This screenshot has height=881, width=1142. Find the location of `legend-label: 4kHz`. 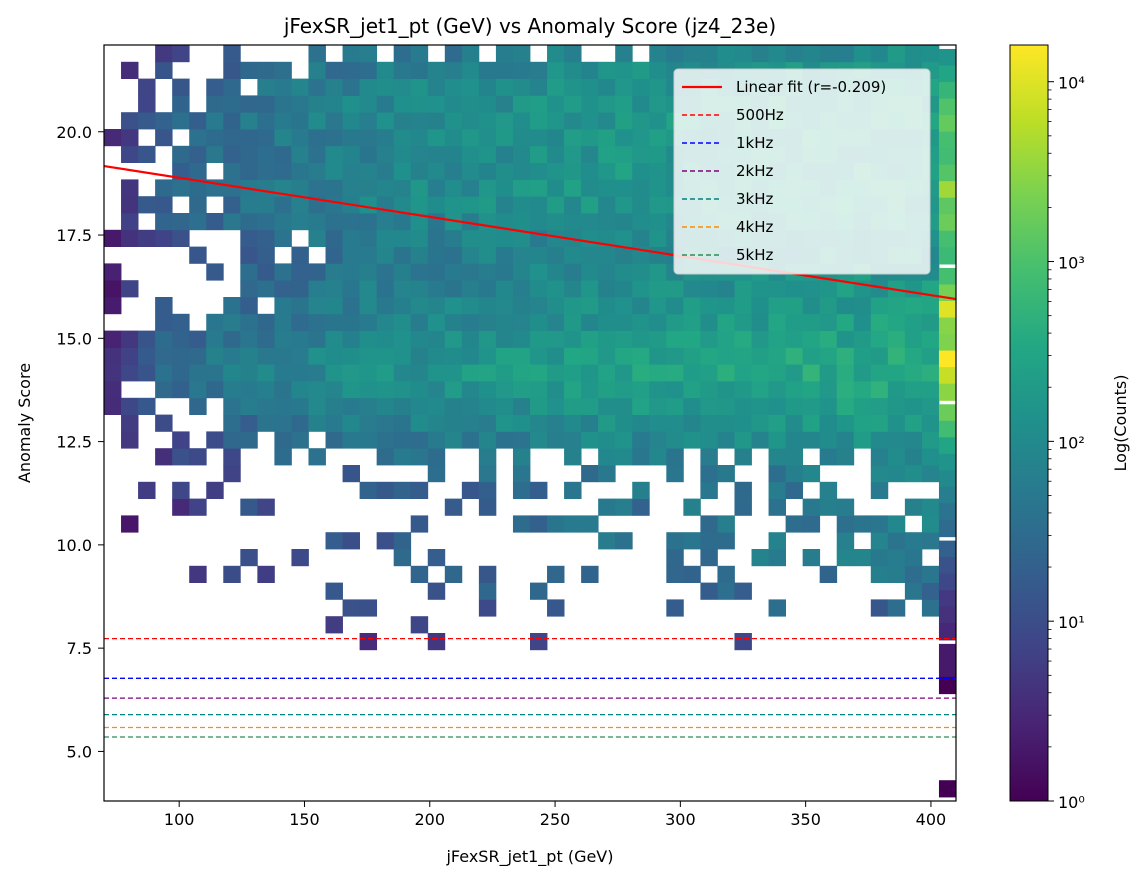

legend-label: 4kHz is located at coordinates (755, 227).